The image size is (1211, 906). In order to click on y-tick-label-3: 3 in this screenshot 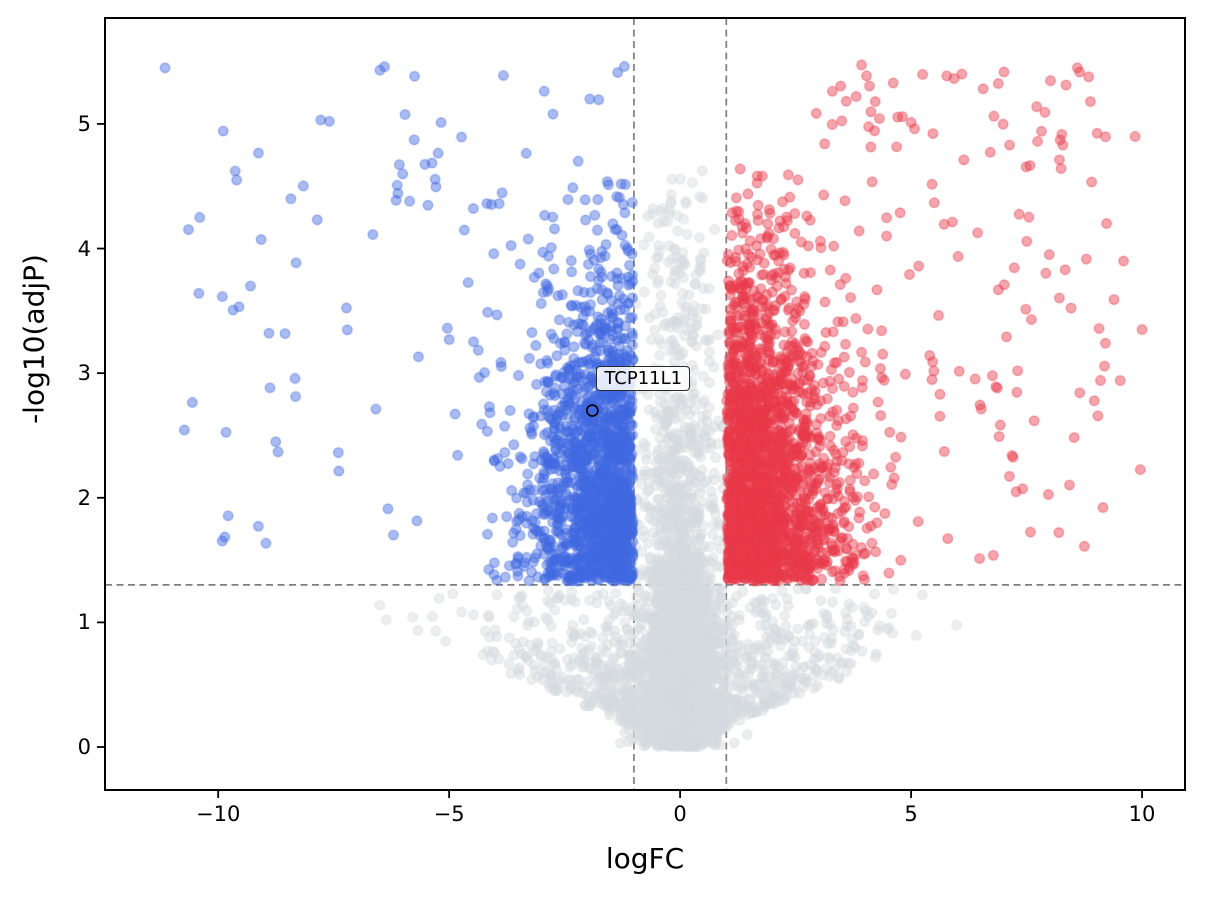, I will do `click(84, 373)`.